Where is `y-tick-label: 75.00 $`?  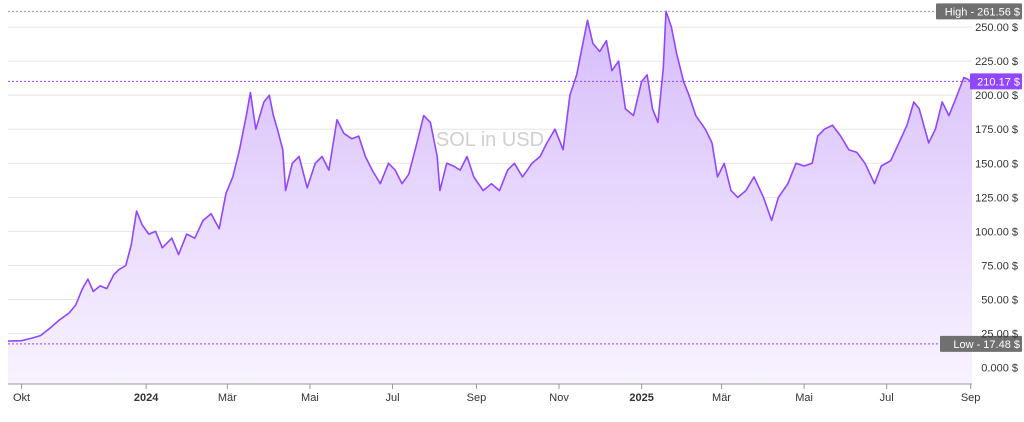
y-tick-label: 75.00 $ is located at coordinates (999, 266).